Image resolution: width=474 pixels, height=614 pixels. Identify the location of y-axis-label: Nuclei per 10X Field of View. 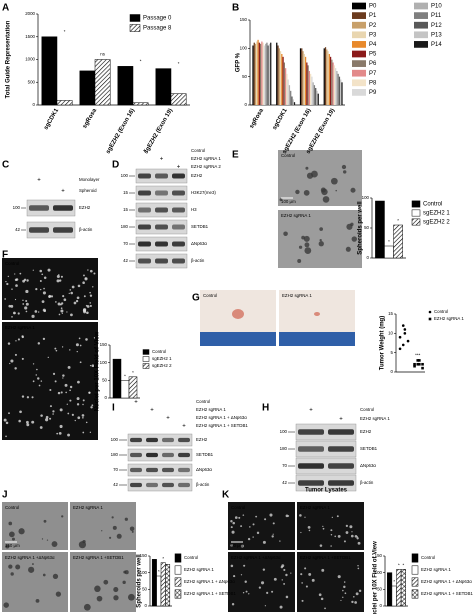
(98, 371).